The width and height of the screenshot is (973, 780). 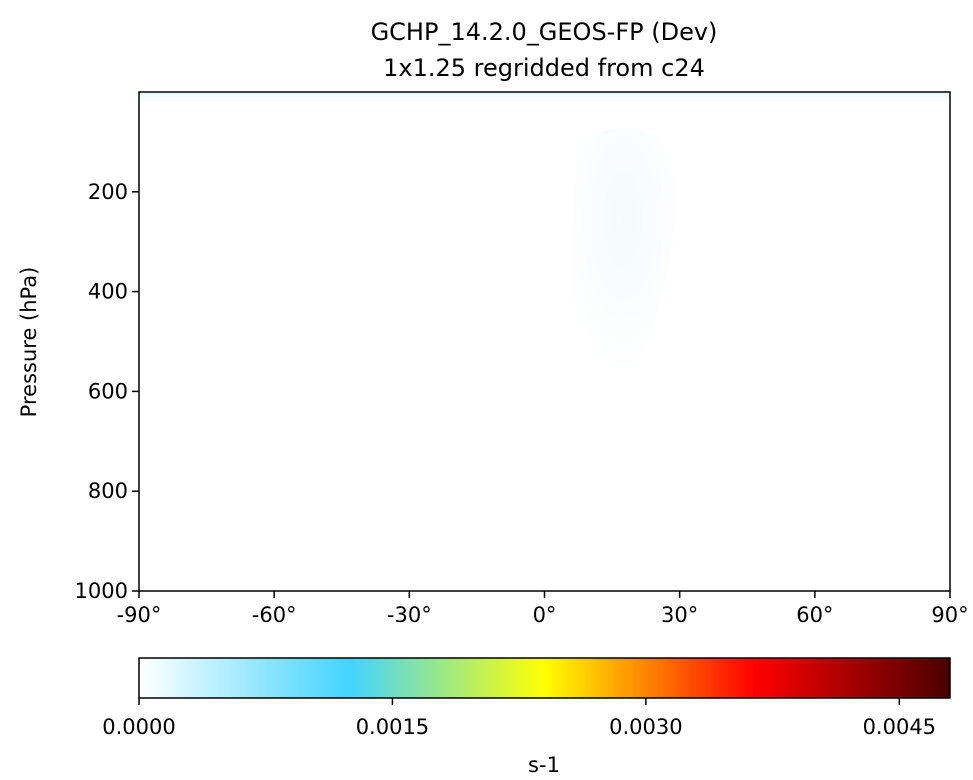 I want to click on x-tick-label: 90°, so click(x=949, y=615).